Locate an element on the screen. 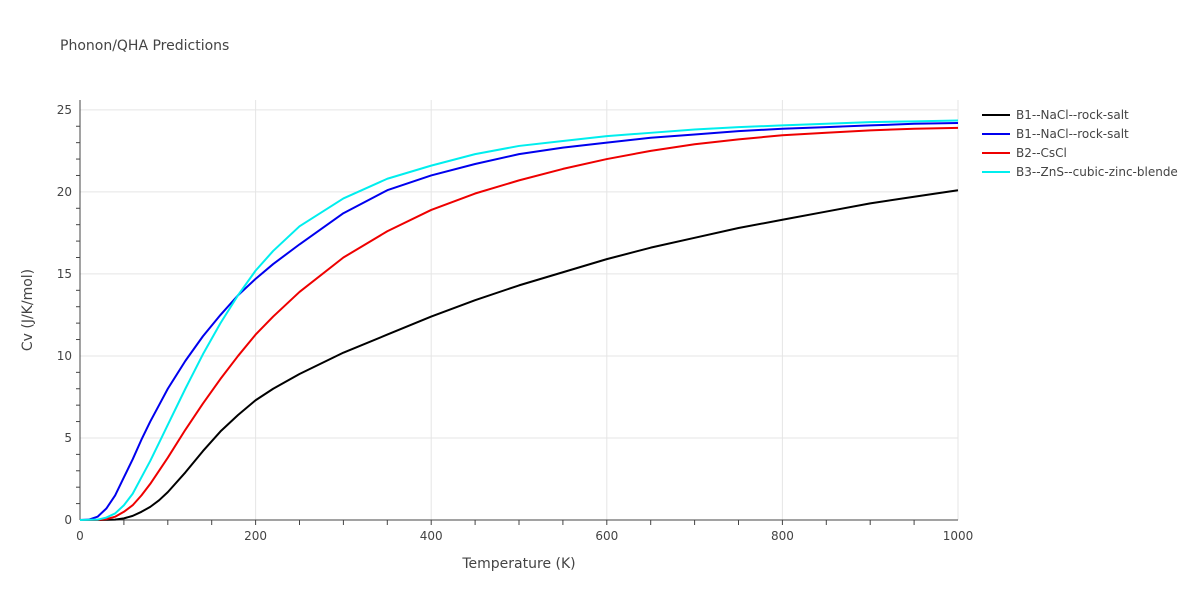  legend-item-1: B1--NaCl--rock-salt is located at coordinates (1055, 115).